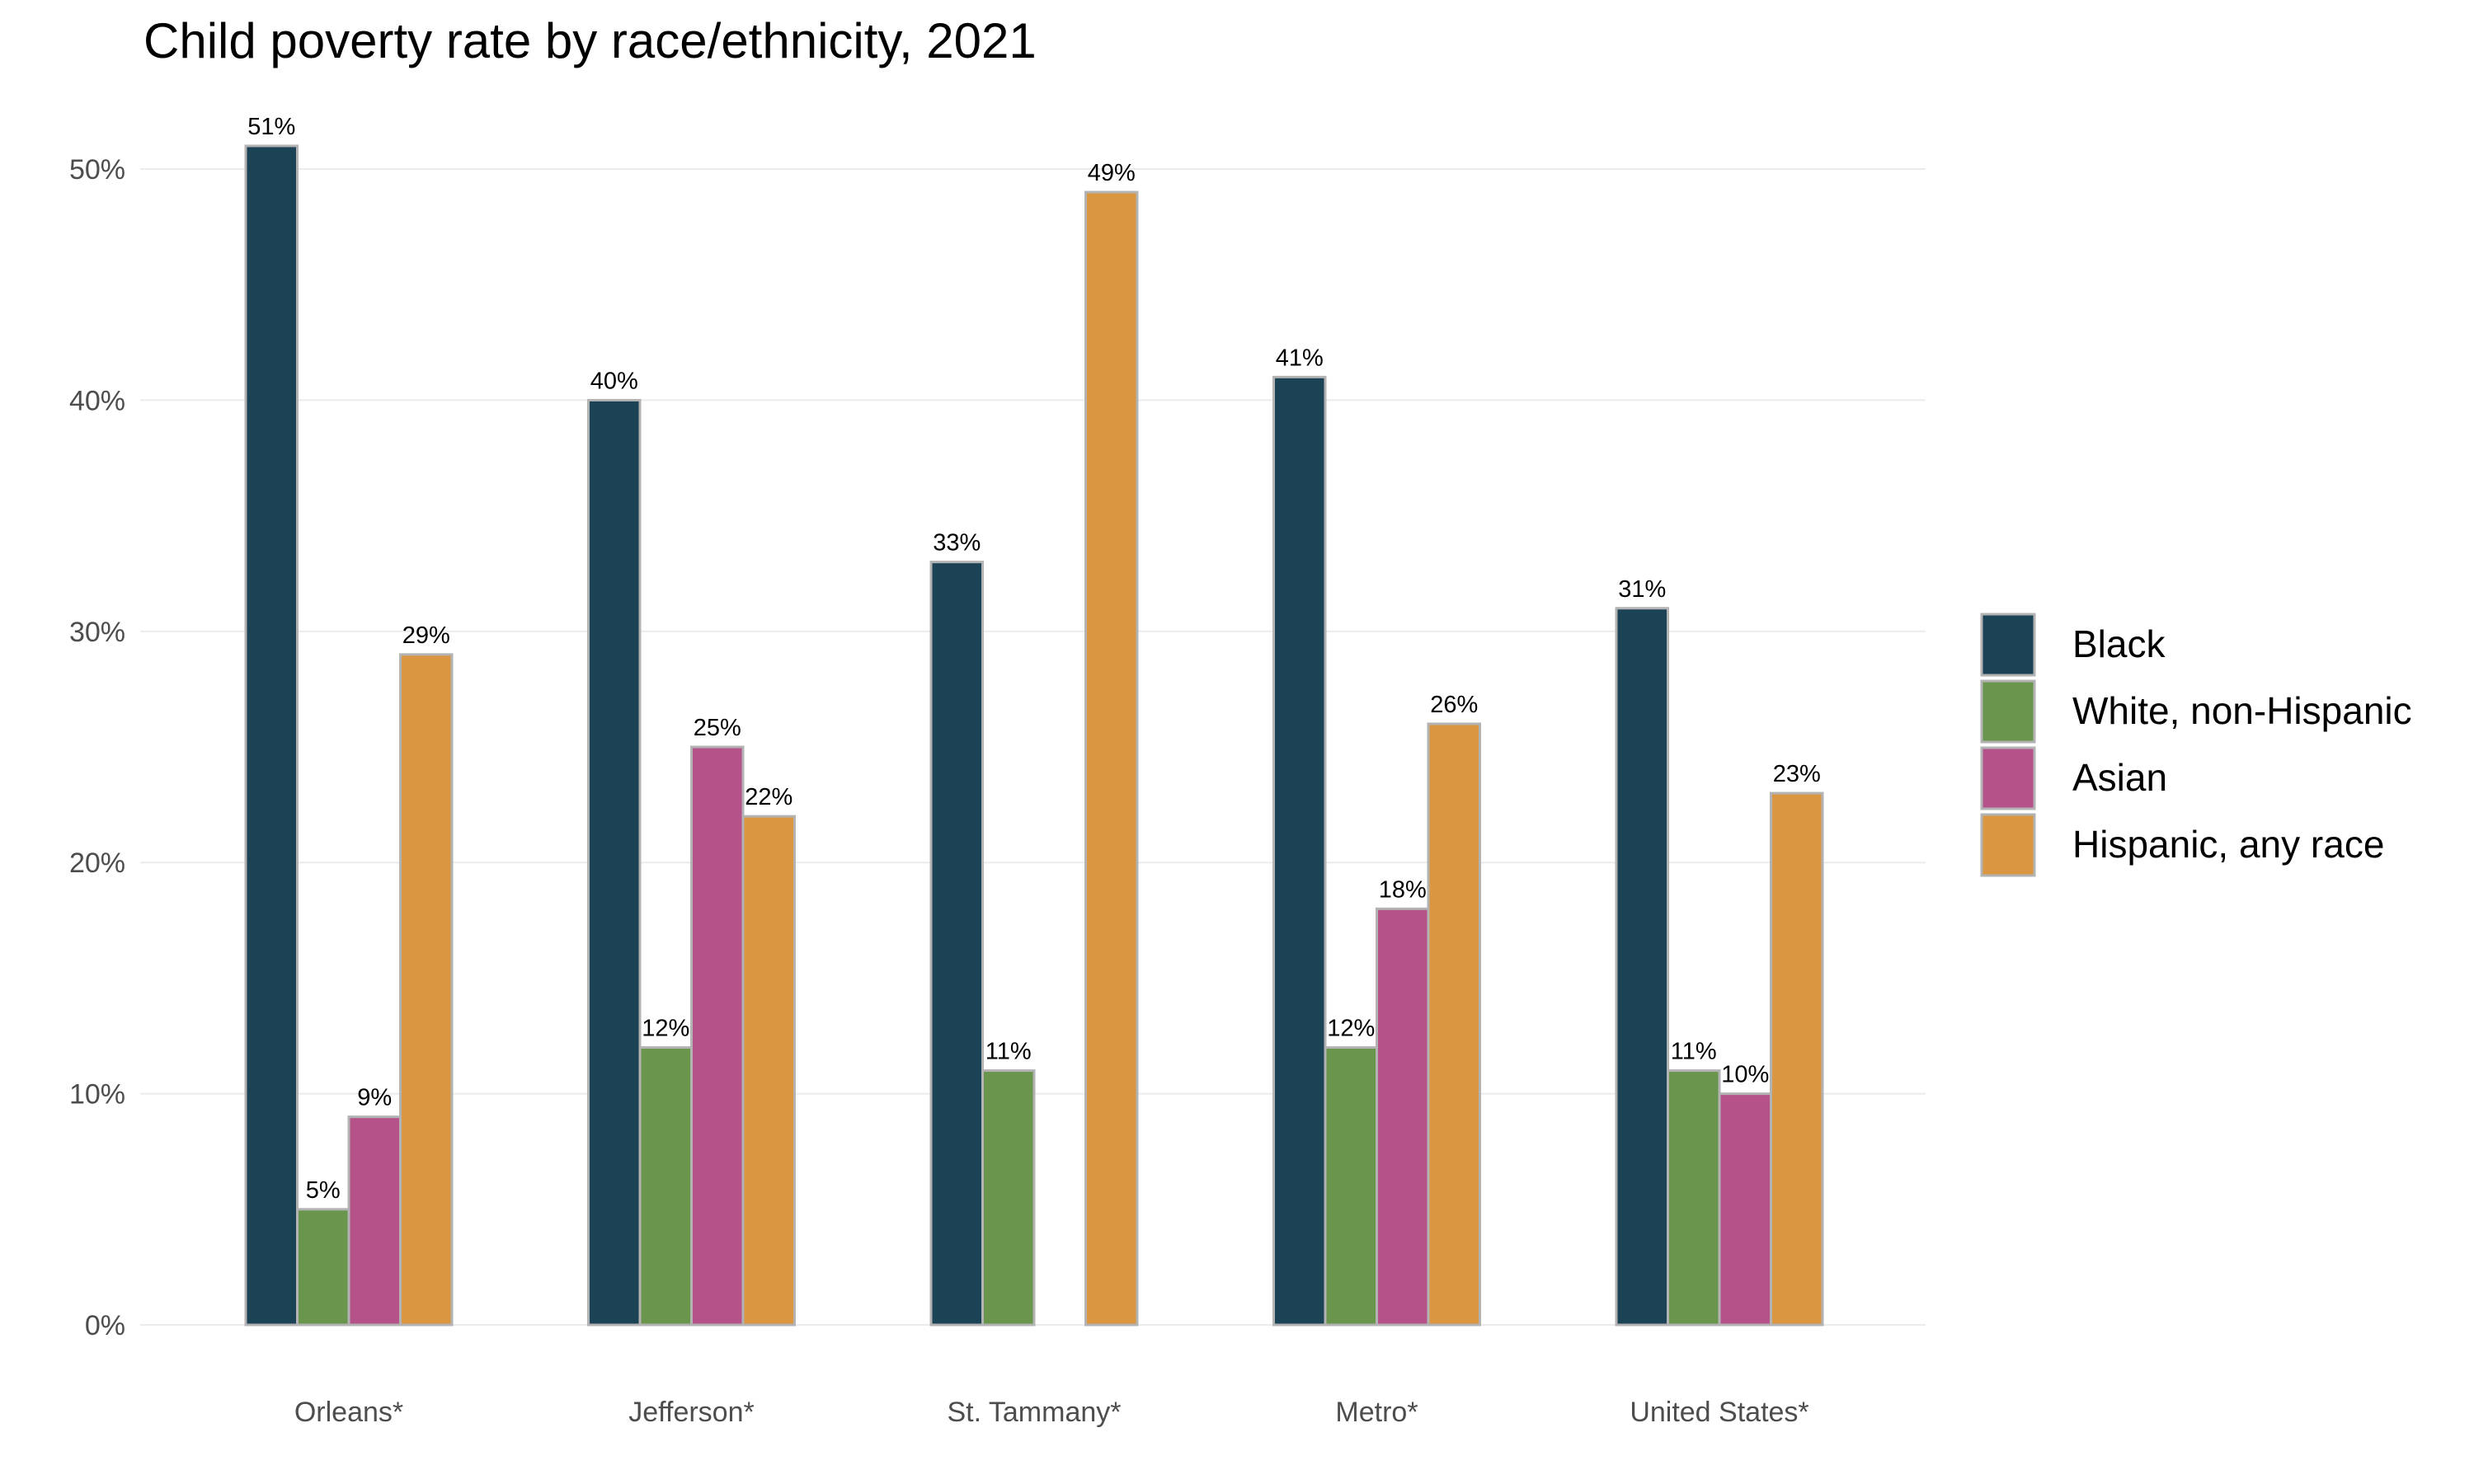 The image size is (2474, 1484). Describe the element at coordinates (1797, 774) in the screenshot. I see `data-label: 23%` at that location.